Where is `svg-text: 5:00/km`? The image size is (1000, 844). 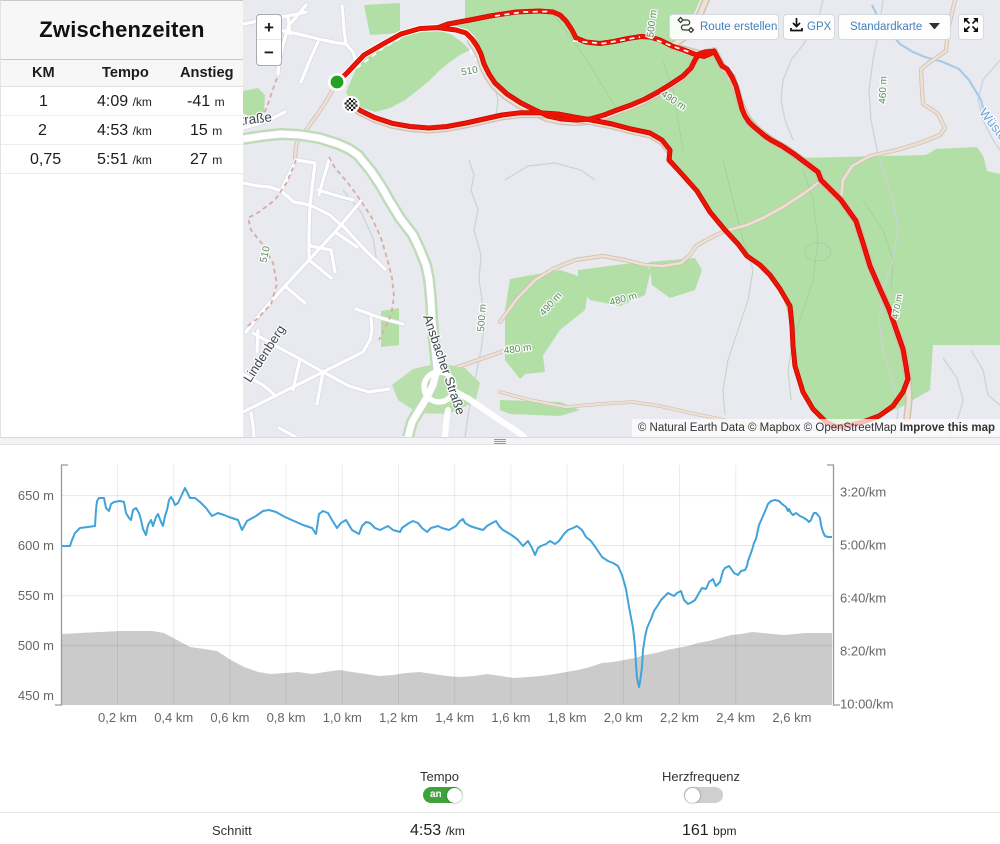 svg-text: 5:00/km is located at coordinates (863, 545).